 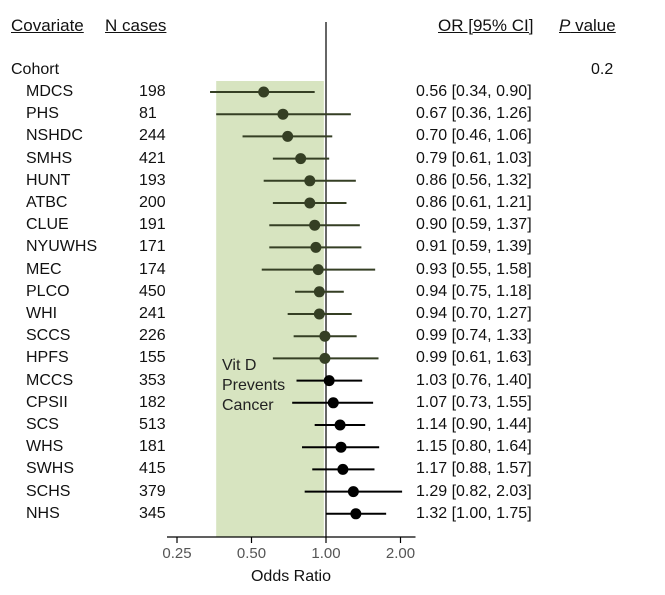 I want to click on row-n-cases: 513, so click(x=152, y=424).